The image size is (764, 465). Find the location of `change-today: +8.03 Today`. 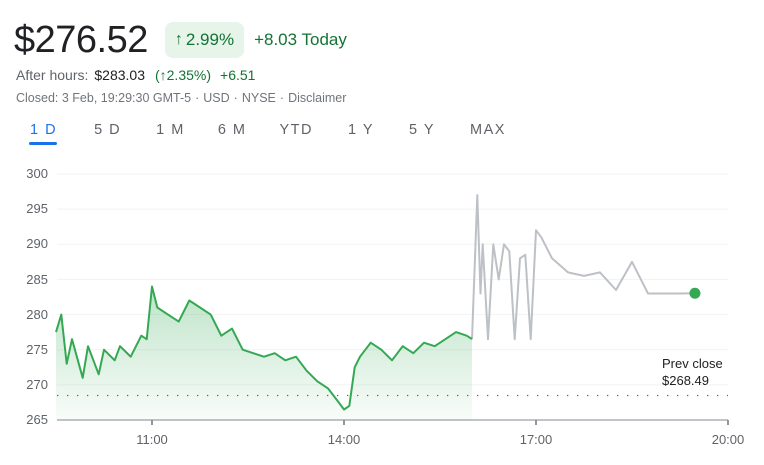

change-today: +8.03 Today is located at coordinates (300, 39).